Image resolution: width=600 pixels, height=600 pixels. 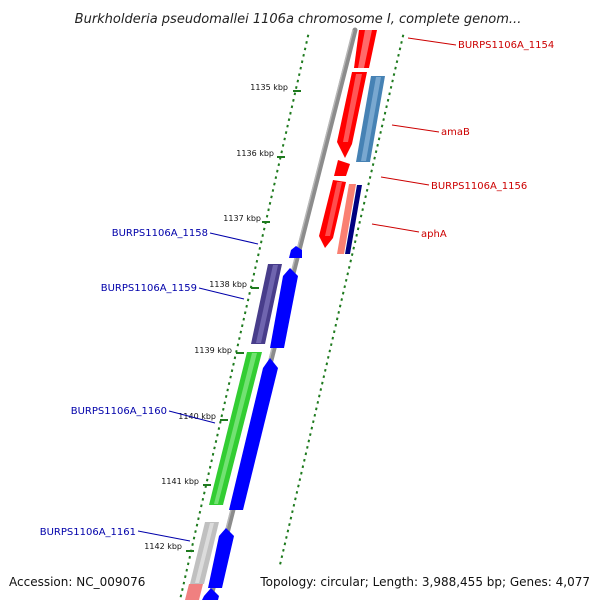 What do you see at coordinates (88, 532) in the screenshot?
I see `gene-label-BURPS1106A_1161: BURPS1106A_1161` at bounding box center [88, 532].